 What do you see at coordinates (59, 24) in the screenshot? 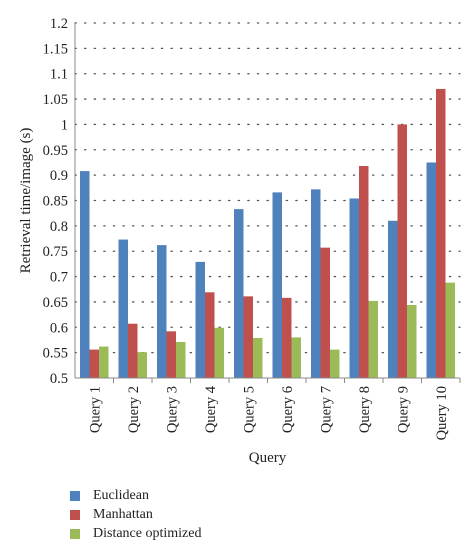
I see `y-tick-label: 1.2` at bounding box center [59, 24].